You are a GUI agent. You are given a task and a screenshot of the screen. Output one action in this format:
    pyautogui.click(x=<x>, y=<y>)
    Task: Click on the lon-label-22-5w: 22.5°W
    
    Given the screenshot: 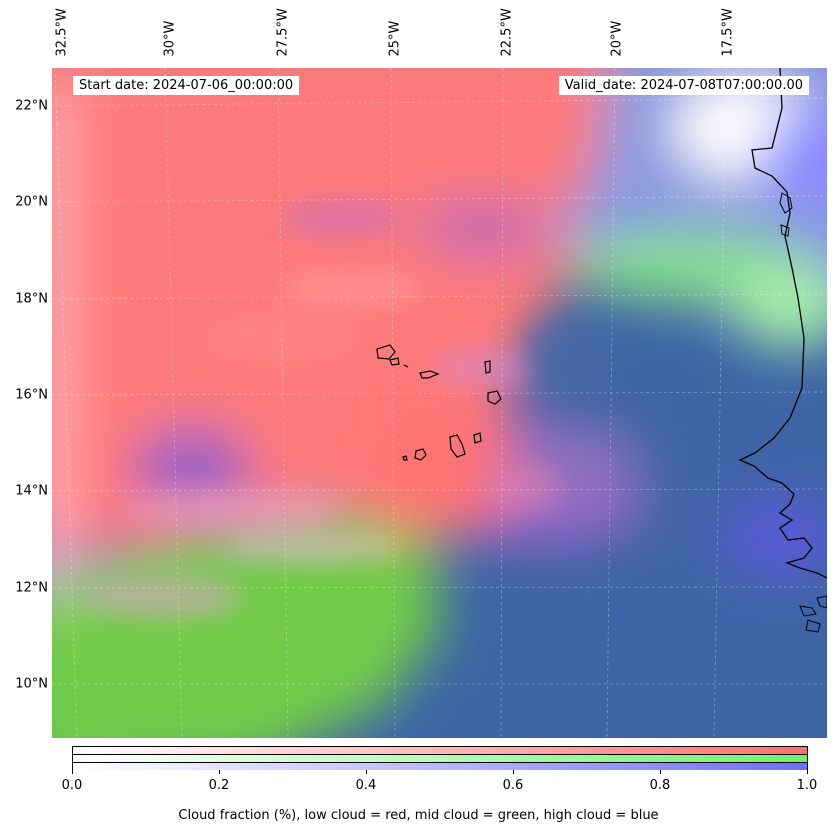 What is the action you would take?
    pyautogui.click(x=507, y=32)
    